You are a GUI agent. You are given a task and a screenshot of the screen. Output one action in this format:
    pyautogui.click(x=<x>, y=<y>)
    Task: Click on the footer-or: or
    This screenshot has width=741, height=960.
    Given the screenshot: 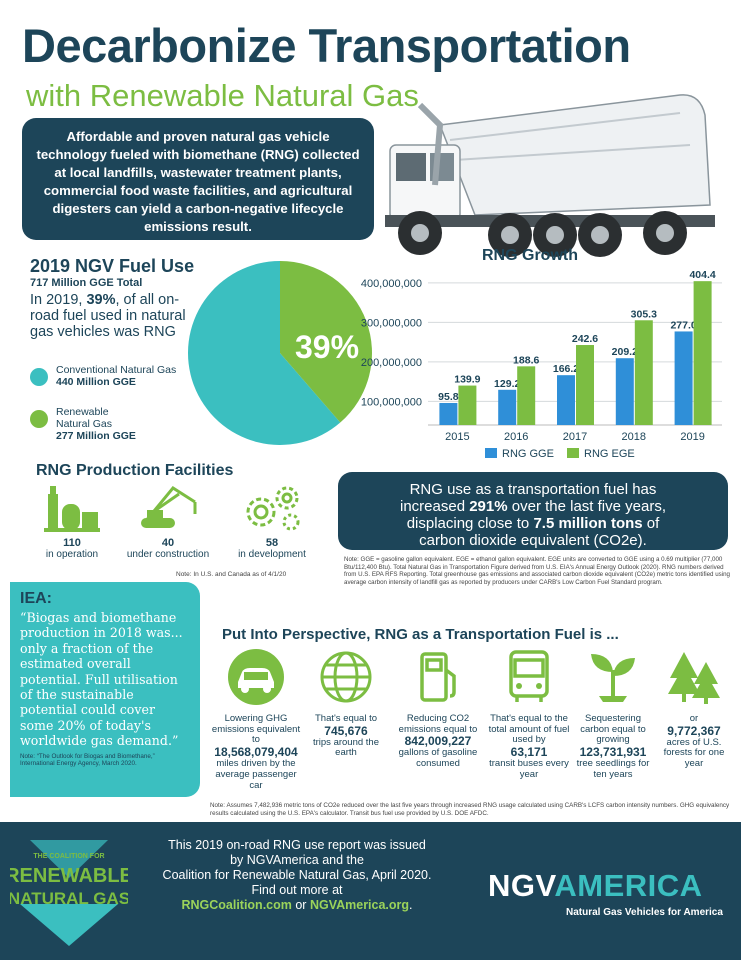 What is the action you would take?
    pyautogui.click(x=300, y=905)
    